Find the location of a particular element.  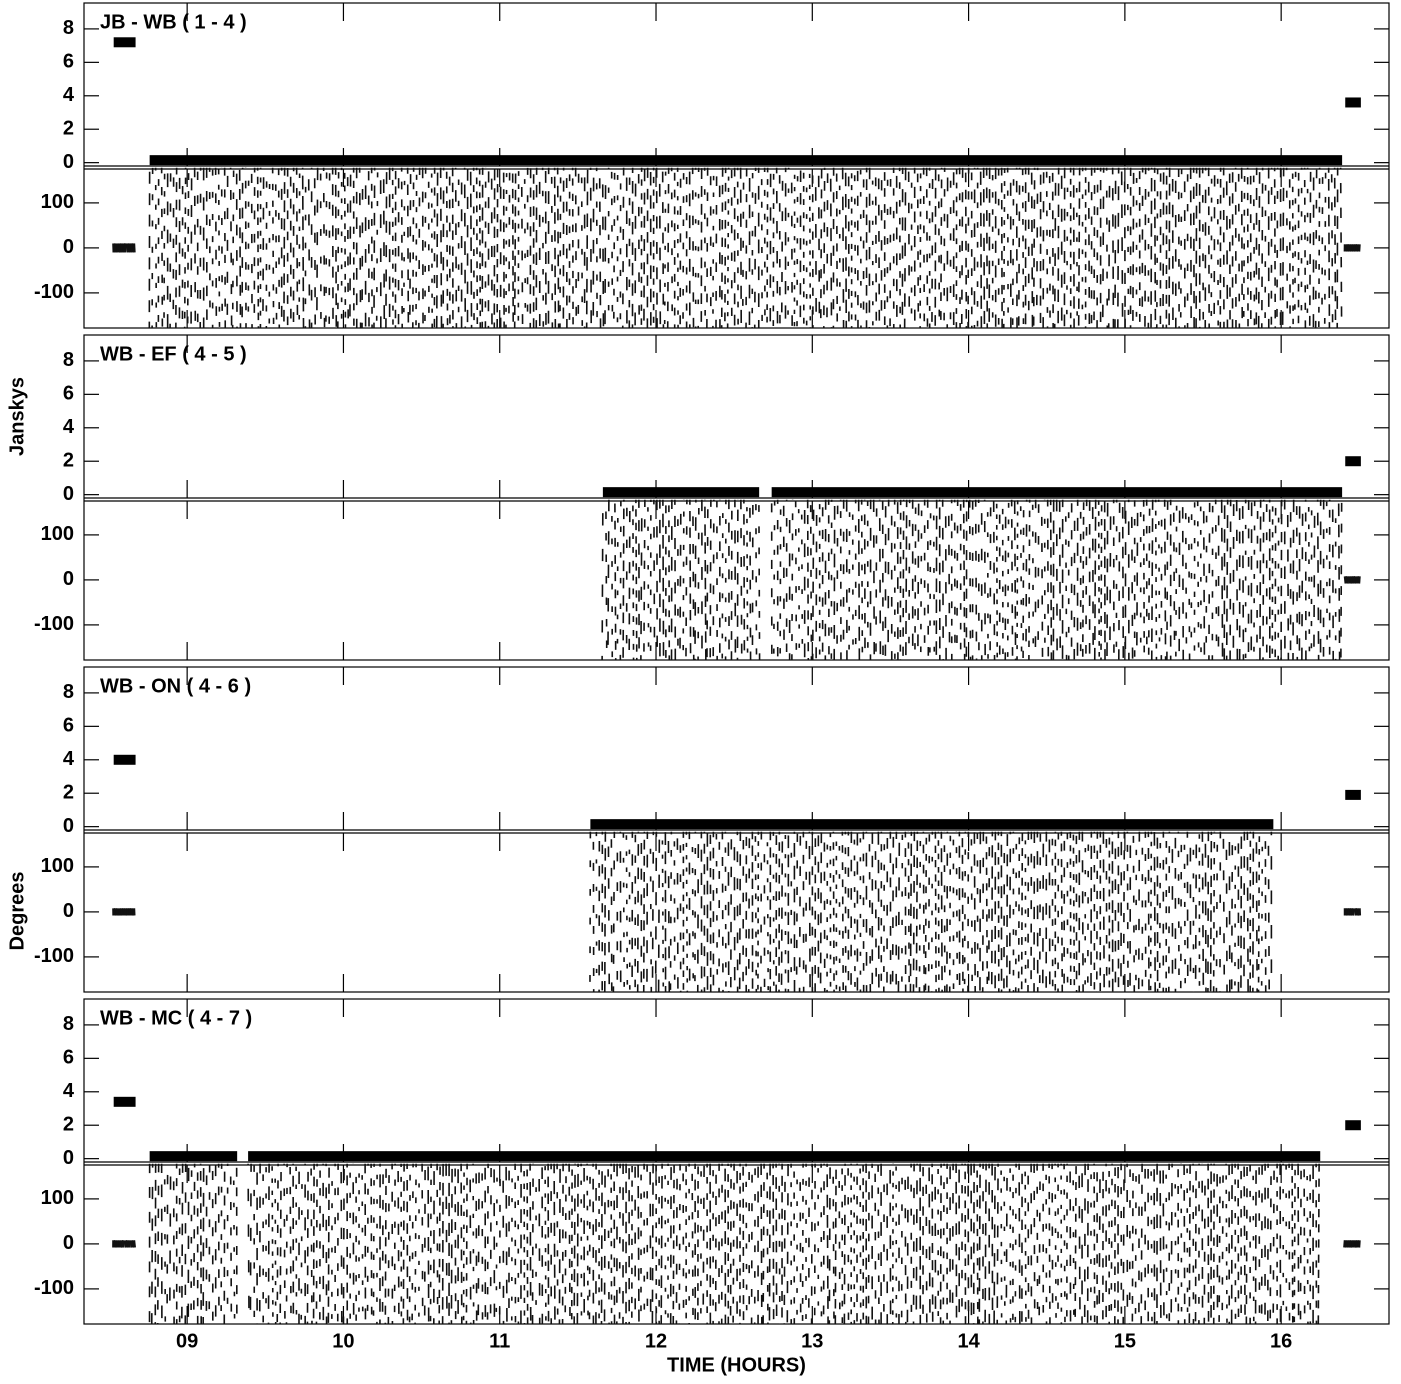

y-tick-label: 8 is located at coordinates (68, 28).